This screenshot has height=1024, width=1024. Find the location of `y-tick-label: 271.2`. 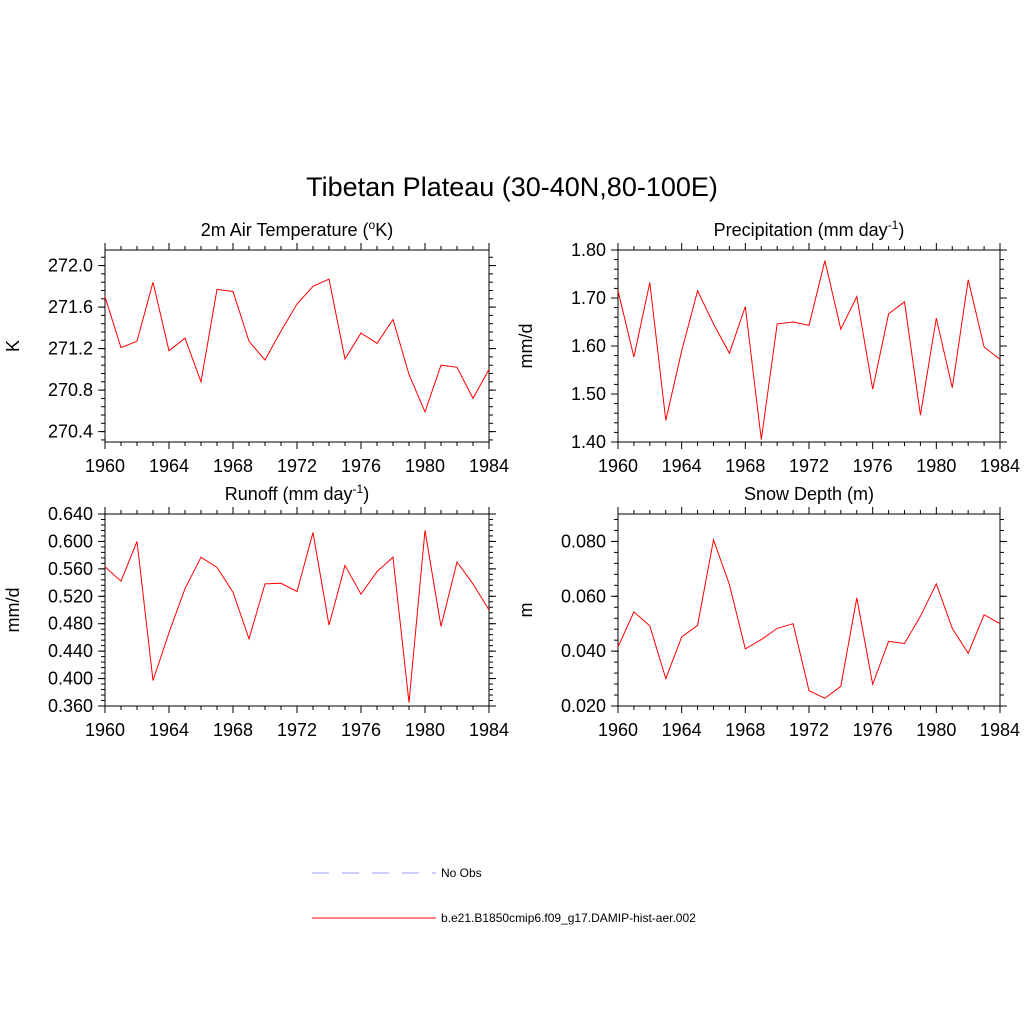

y-tick-label: 271.2 is located at coordinates (70, 349).